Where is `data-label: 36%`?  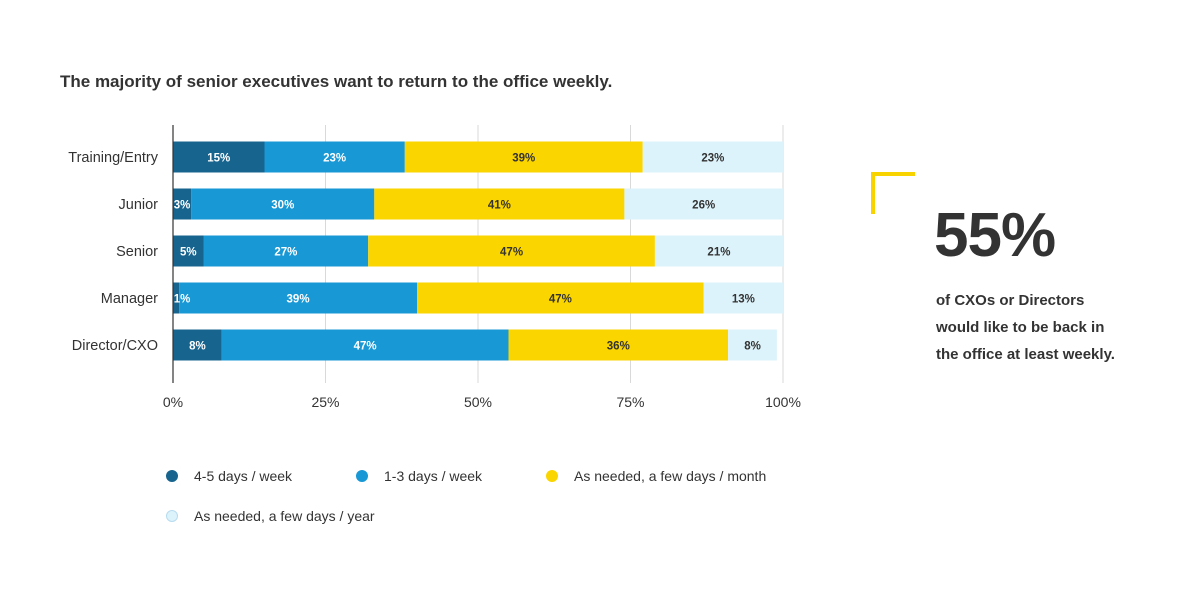 data-label: 36% is located at coordinates (618, 347).